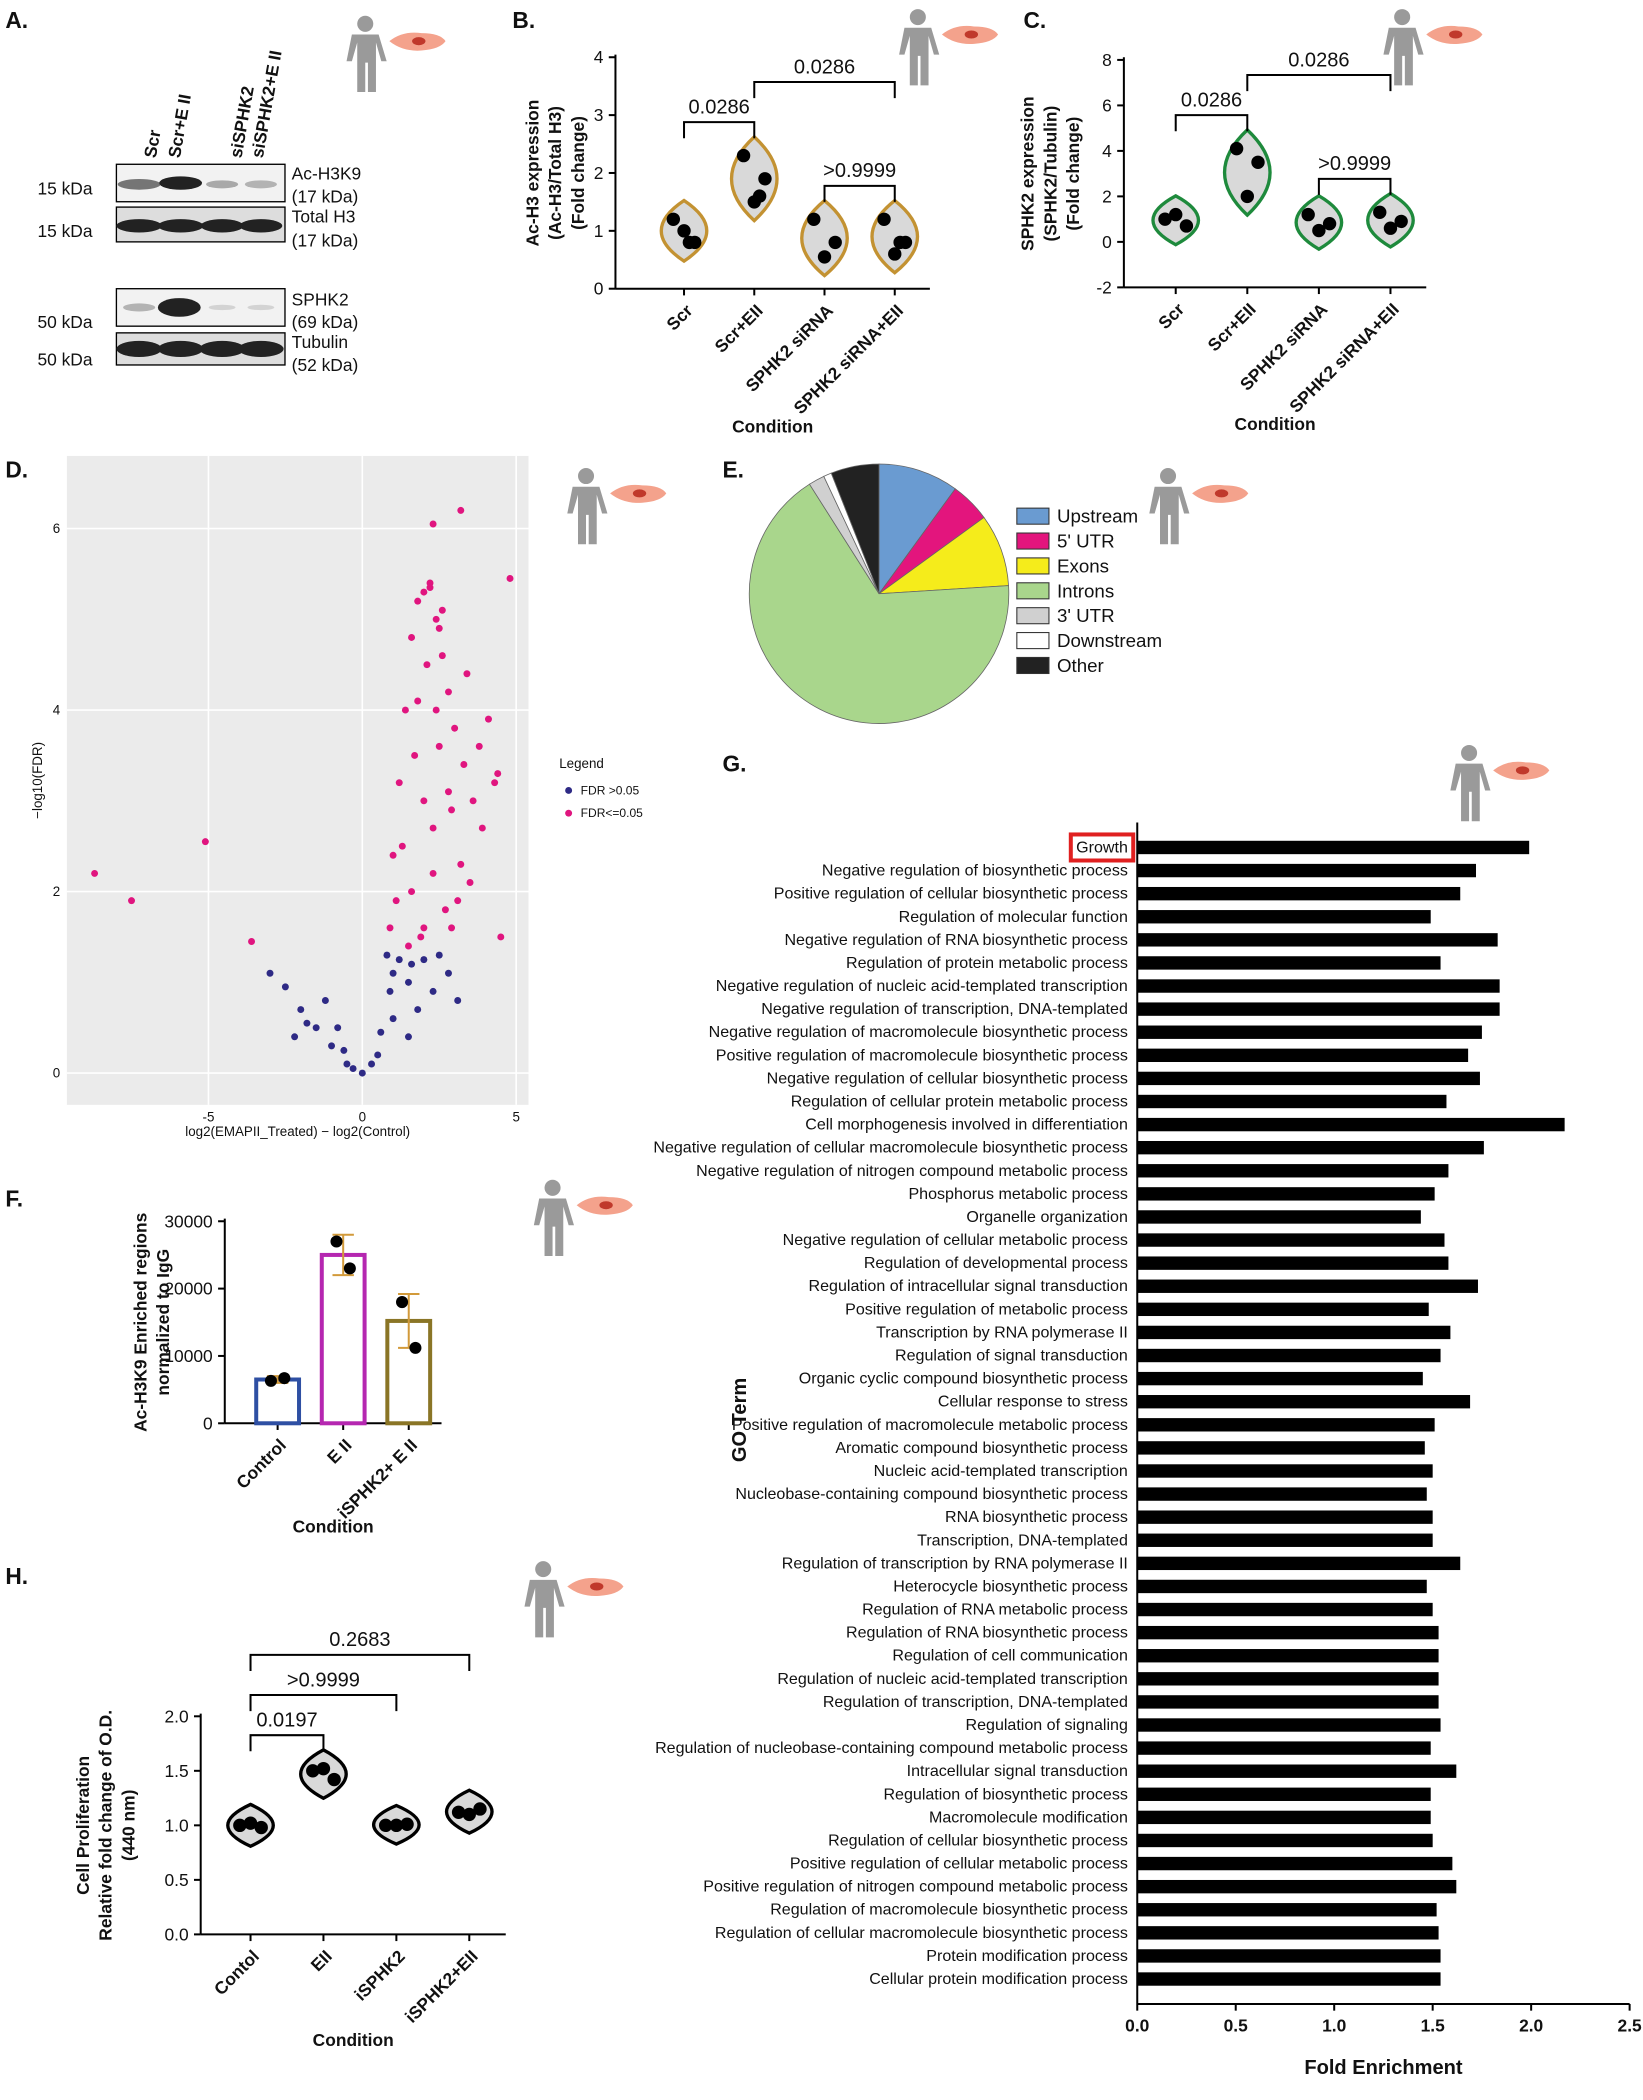 Image resolution: width=1643 pixels, height=2100 pixels. I want to click on y-tick-label: Transcription, DNA-templated, so click(1022, 1540).